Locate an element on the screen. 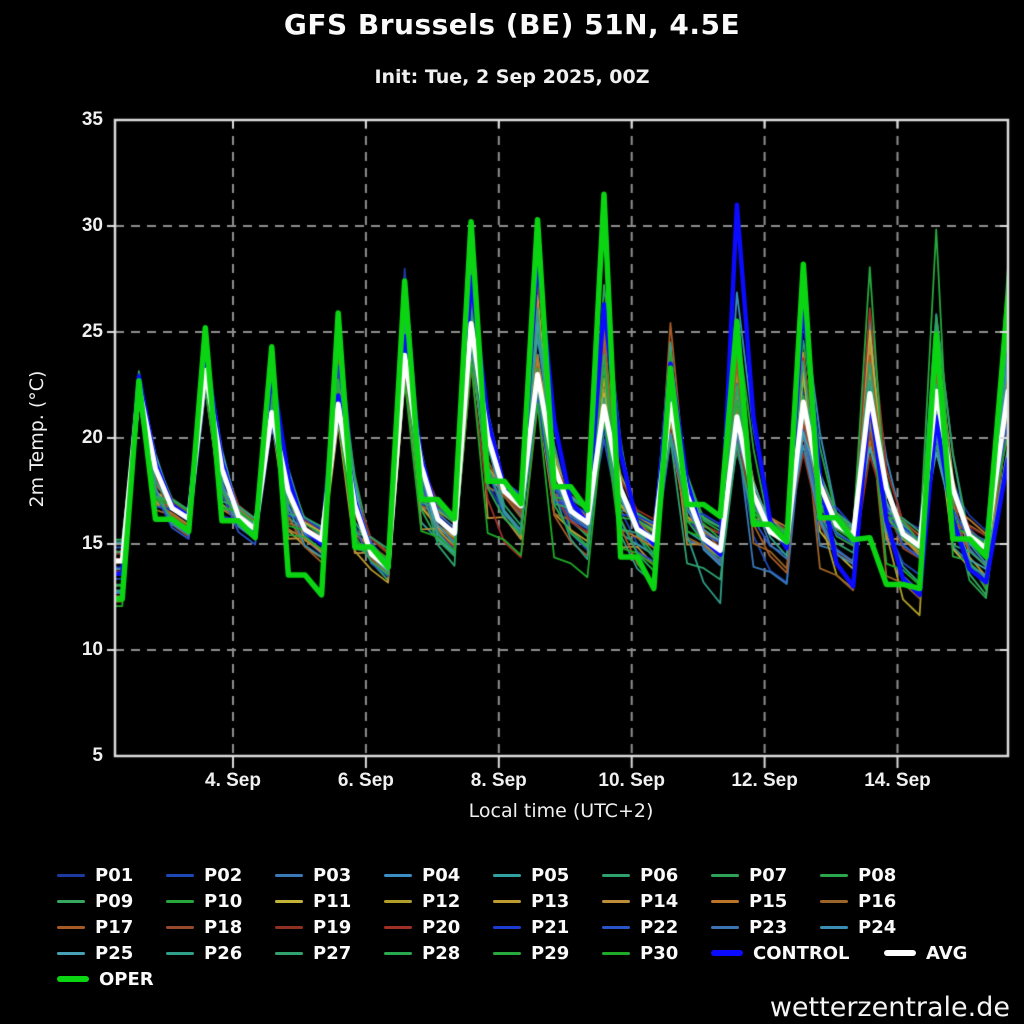  legend-item-avg: AVG is located at coordinates (925, 953).